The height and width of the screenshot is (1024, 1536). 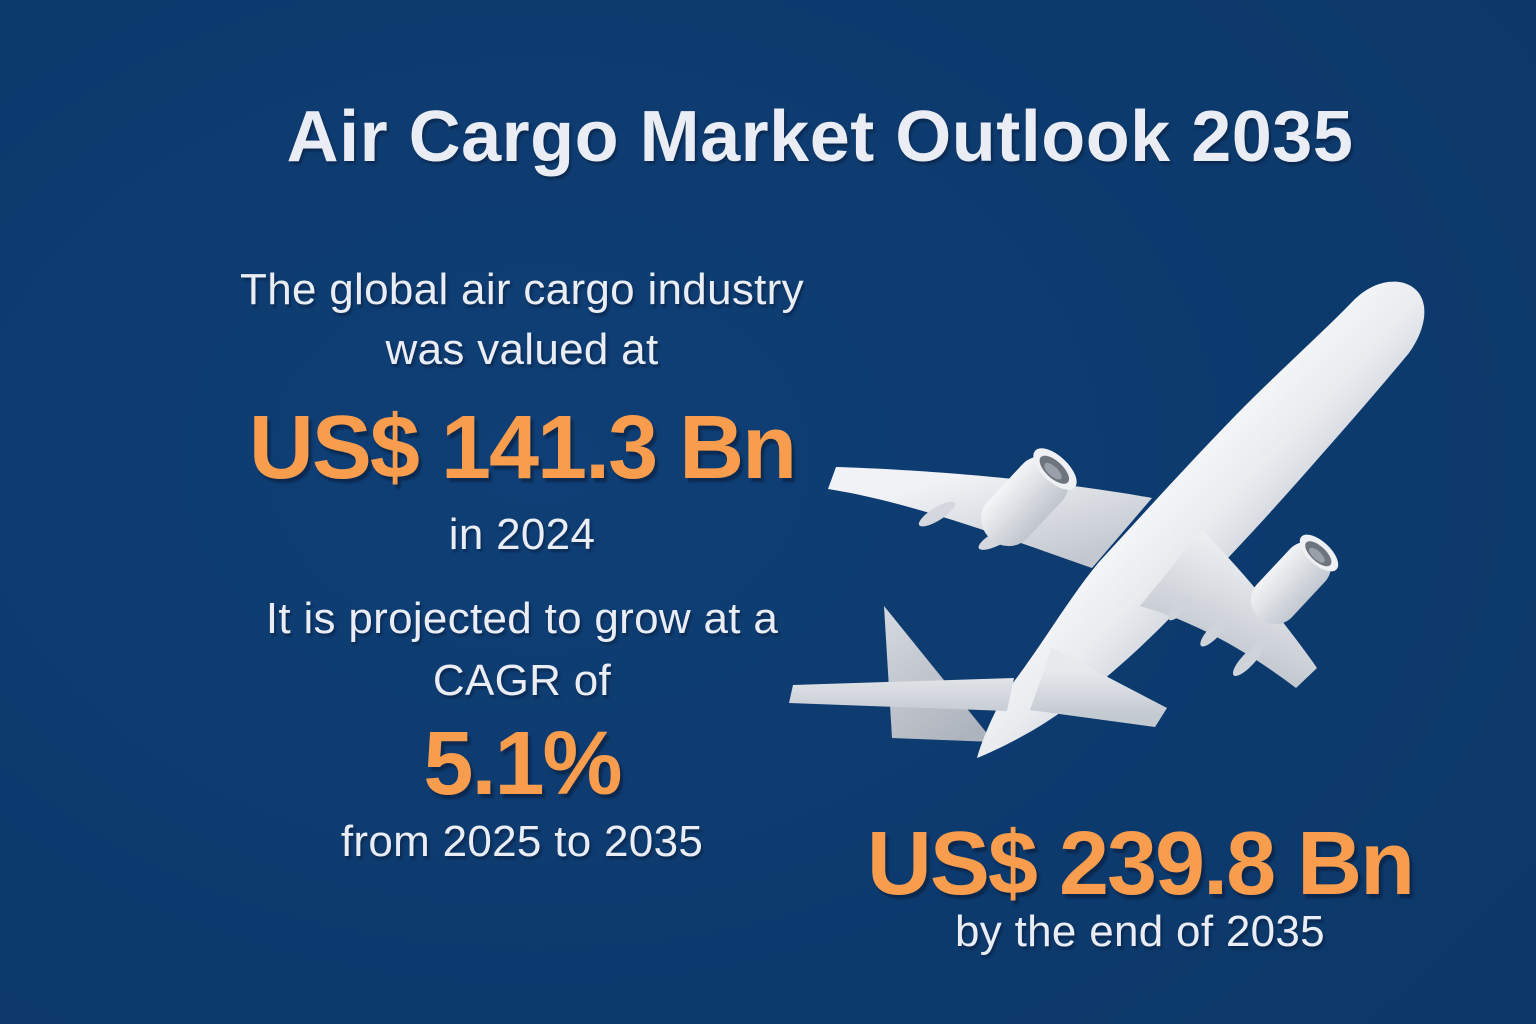 I want to click on market-value-2035: US$ 239.8 Bn, so click(x=1140, y=864).